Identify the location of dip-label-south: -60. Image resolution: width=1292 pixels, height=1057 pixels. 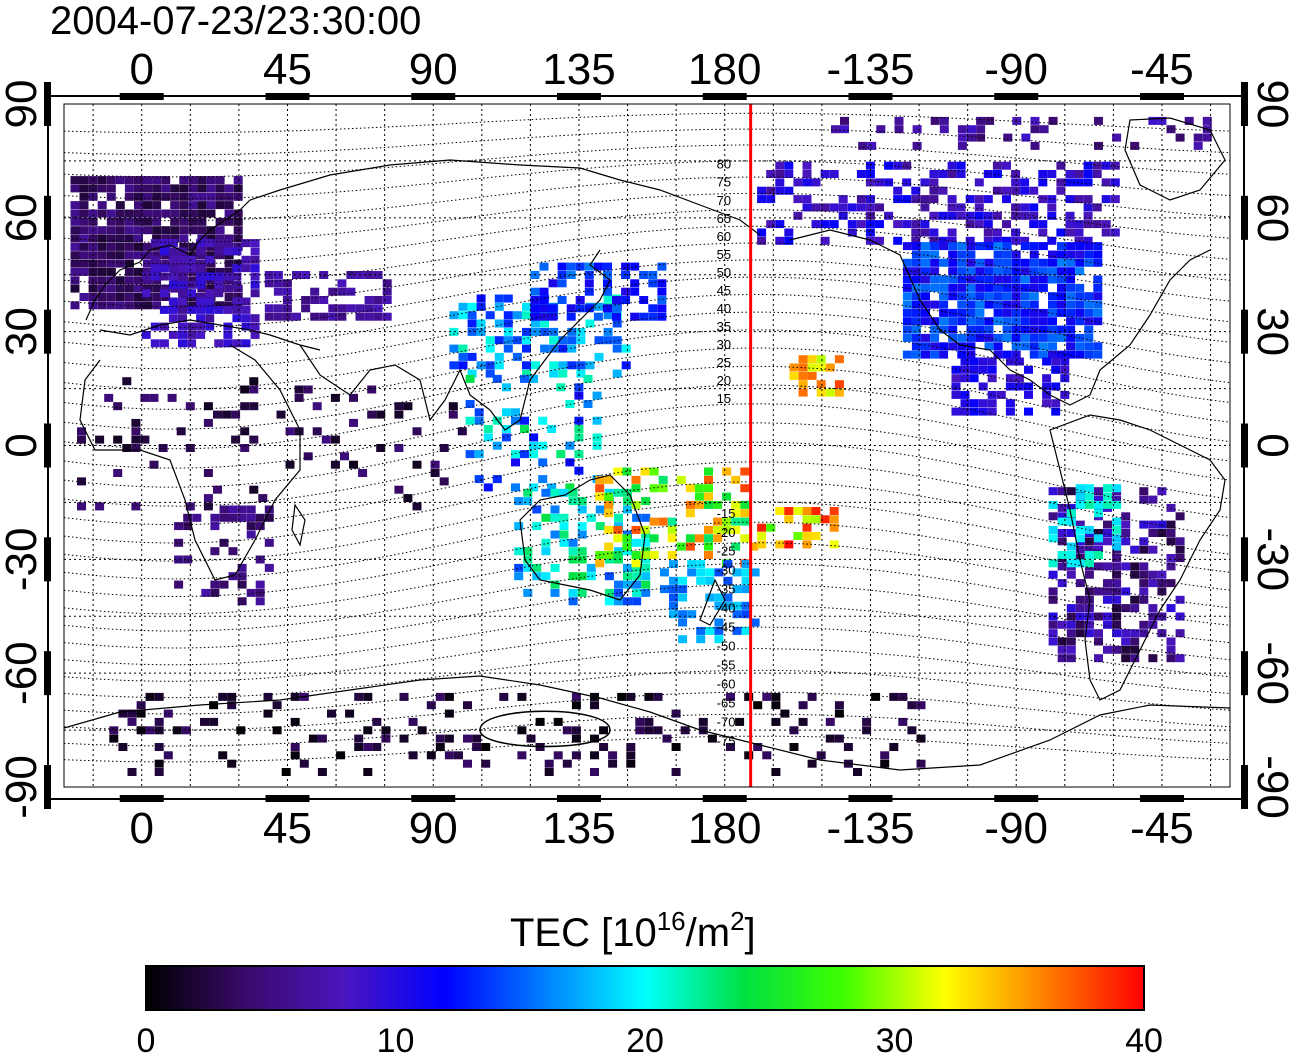
(726, 684).